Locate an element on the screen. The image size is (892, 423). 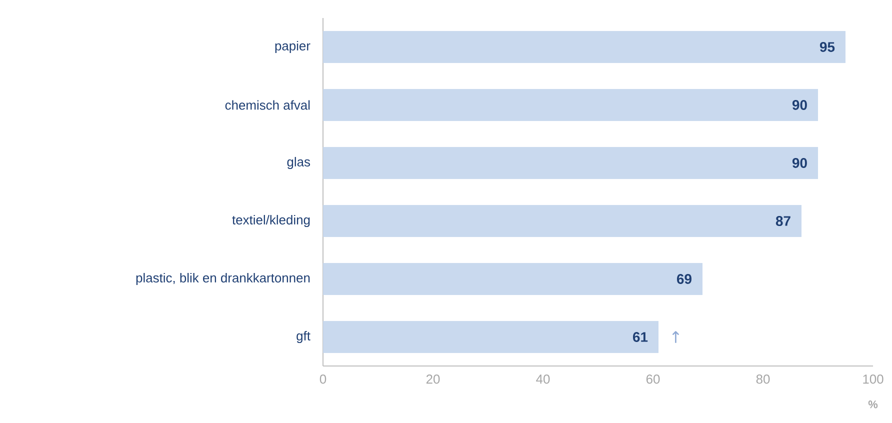
annotation: ↑ is located at coordinates (676, 337).